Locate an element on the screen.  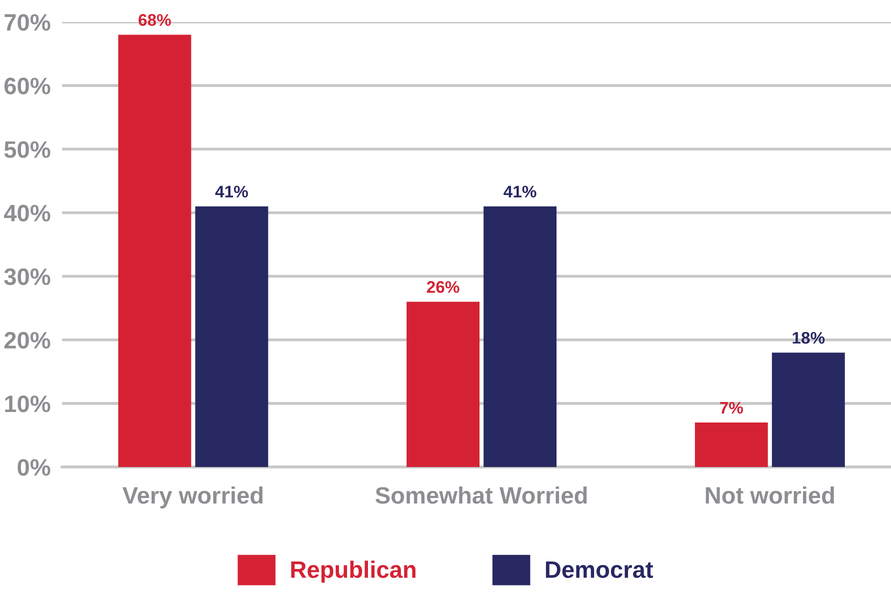
x-tick-label: Somewhat Worried is located at coordinates (481, 495).